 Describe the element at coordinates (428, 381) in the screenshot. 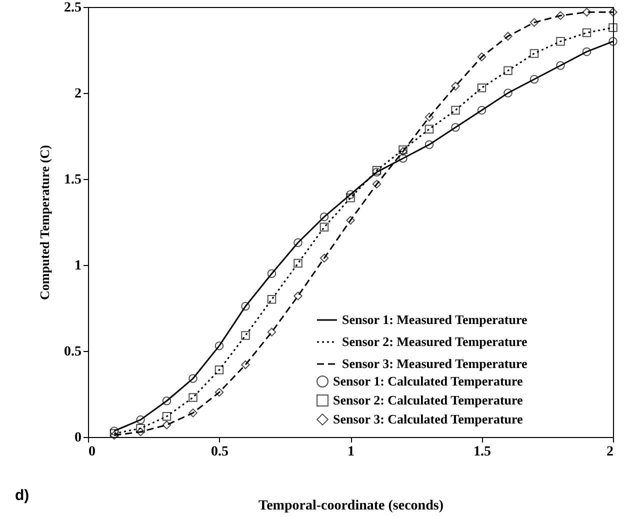

I see `legend-label: Sensor 1: Calculated Temperature` at that location.